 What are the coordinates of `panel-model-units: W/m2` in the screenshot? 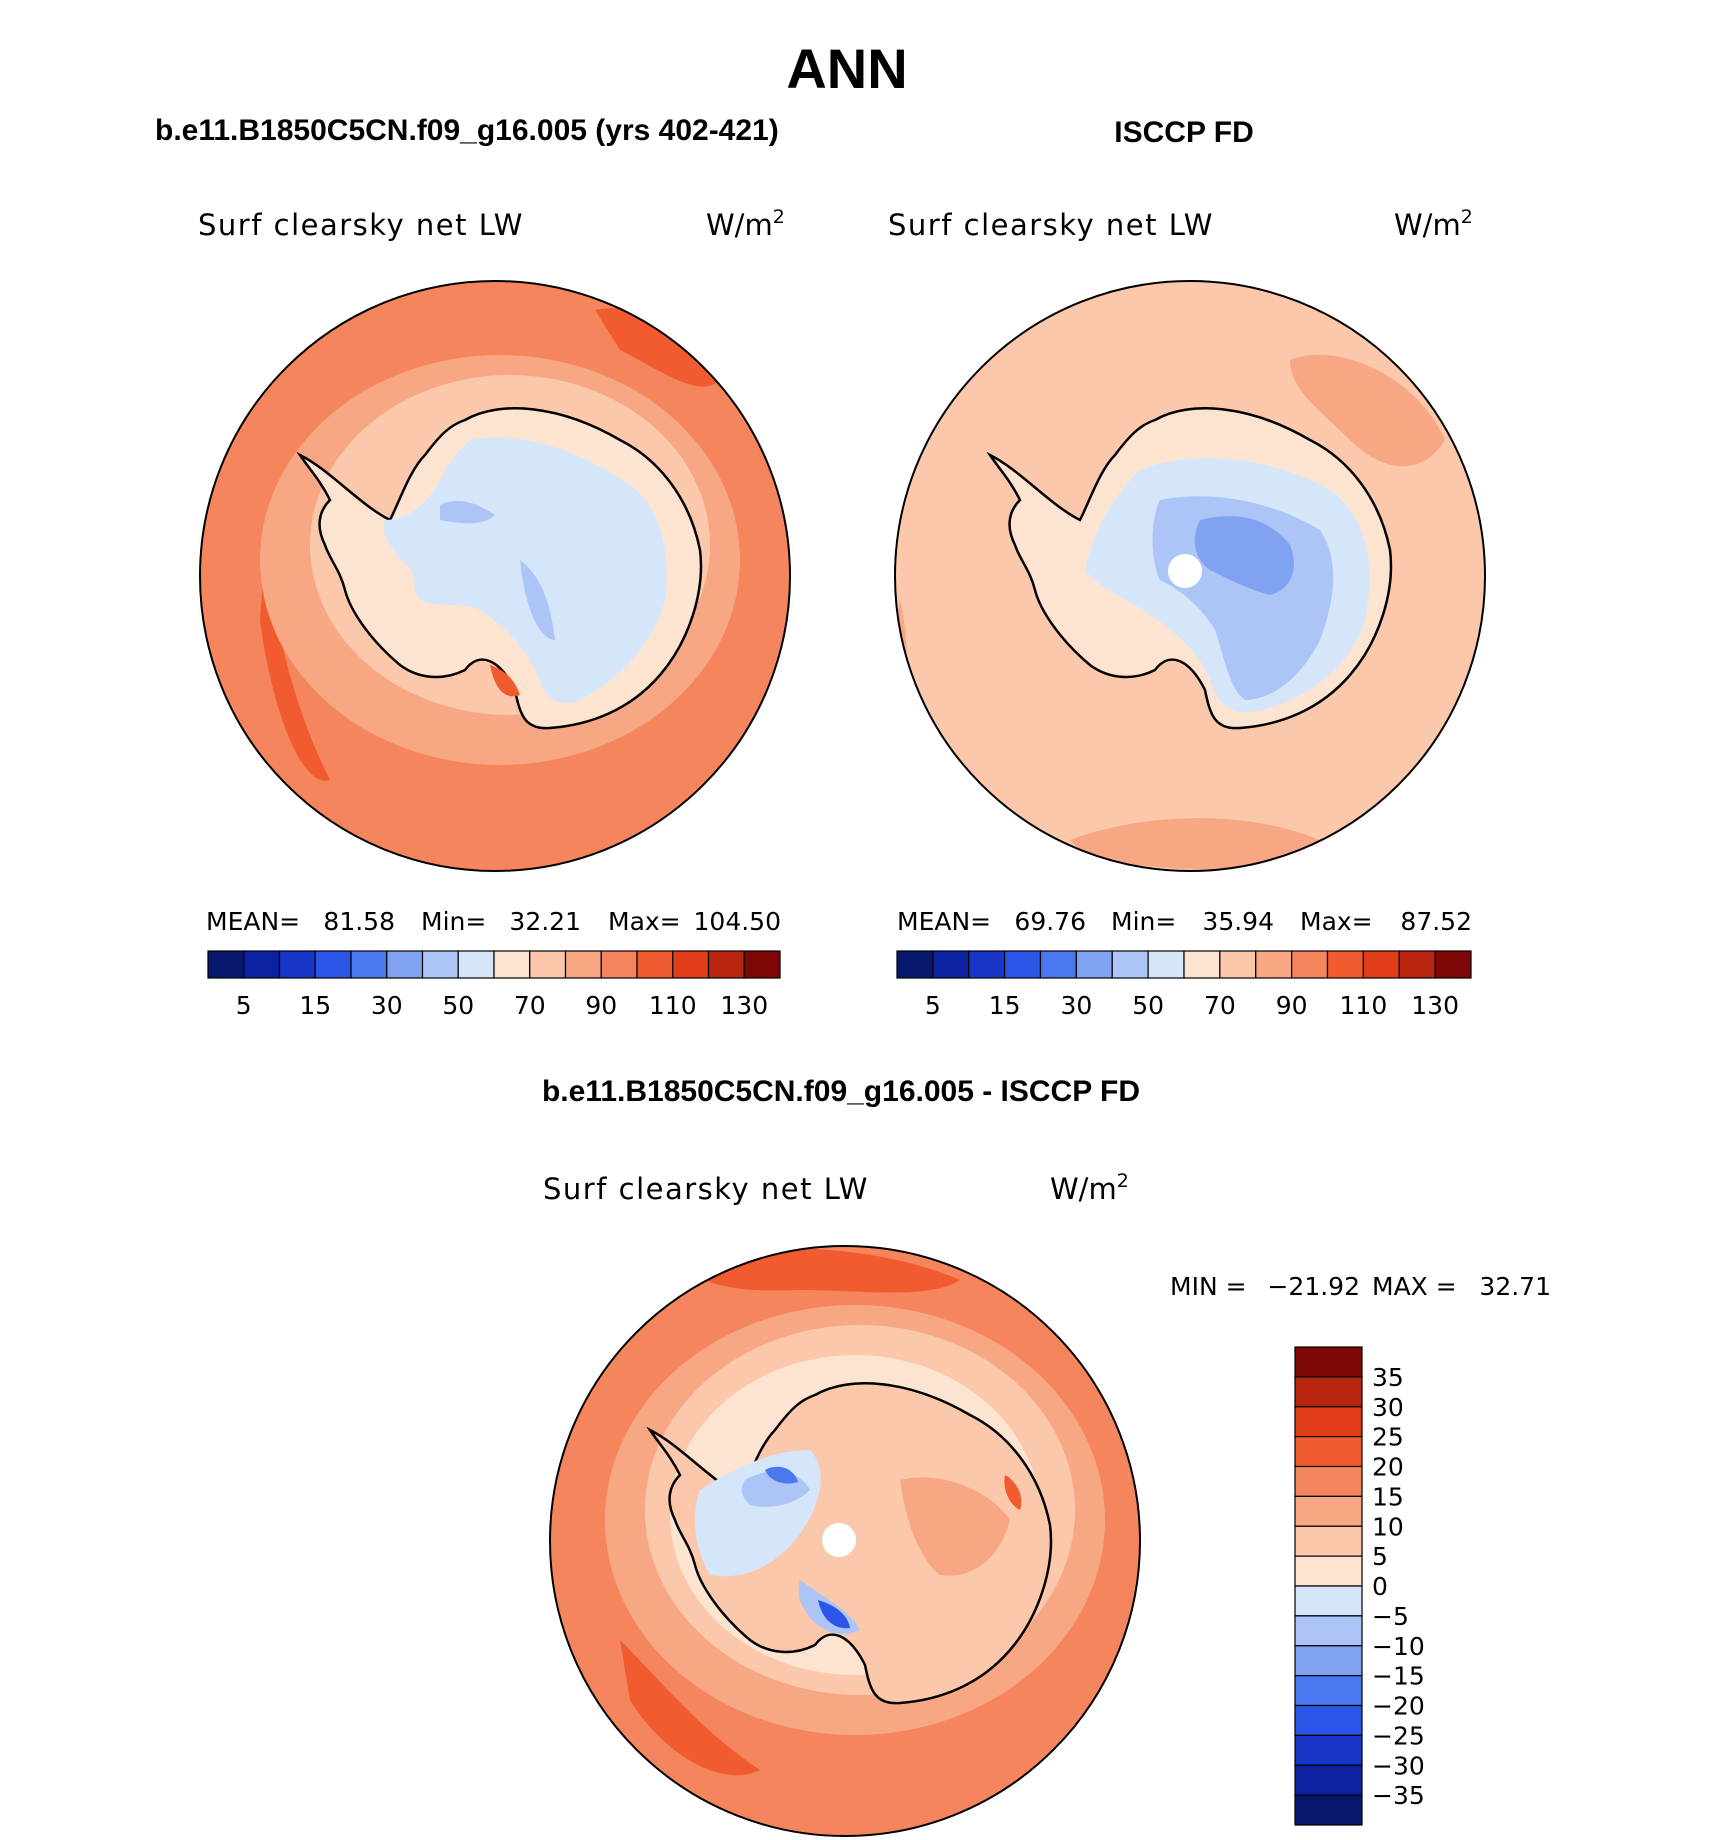 It's located at (745, 224).